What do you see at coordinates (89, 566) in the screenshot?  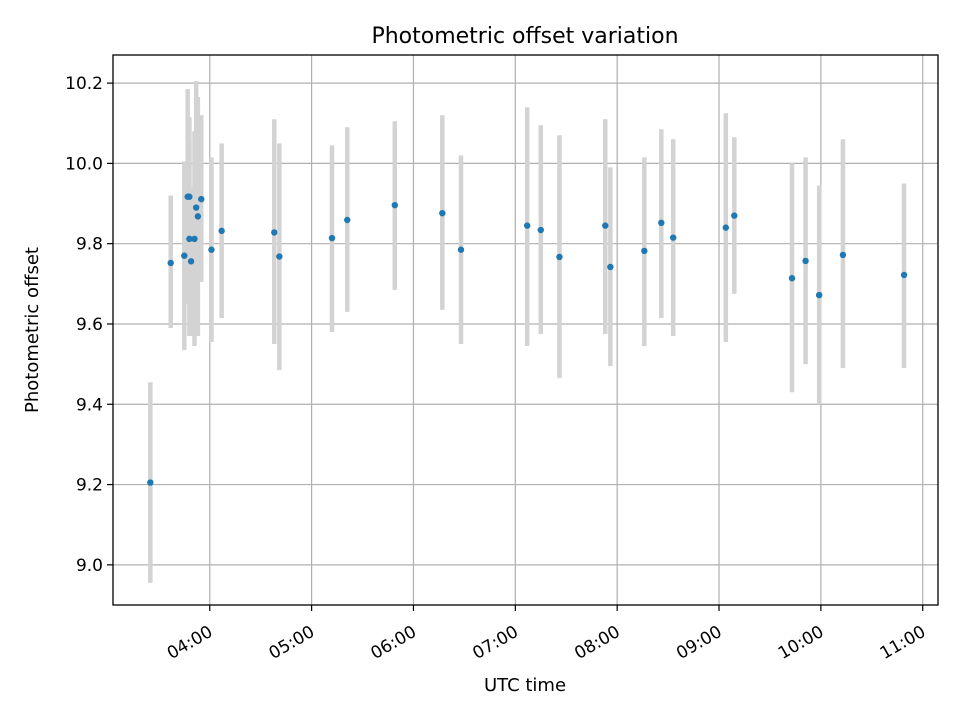 I see `y-tick-label: 9.0` at bounding box center [89, 566].